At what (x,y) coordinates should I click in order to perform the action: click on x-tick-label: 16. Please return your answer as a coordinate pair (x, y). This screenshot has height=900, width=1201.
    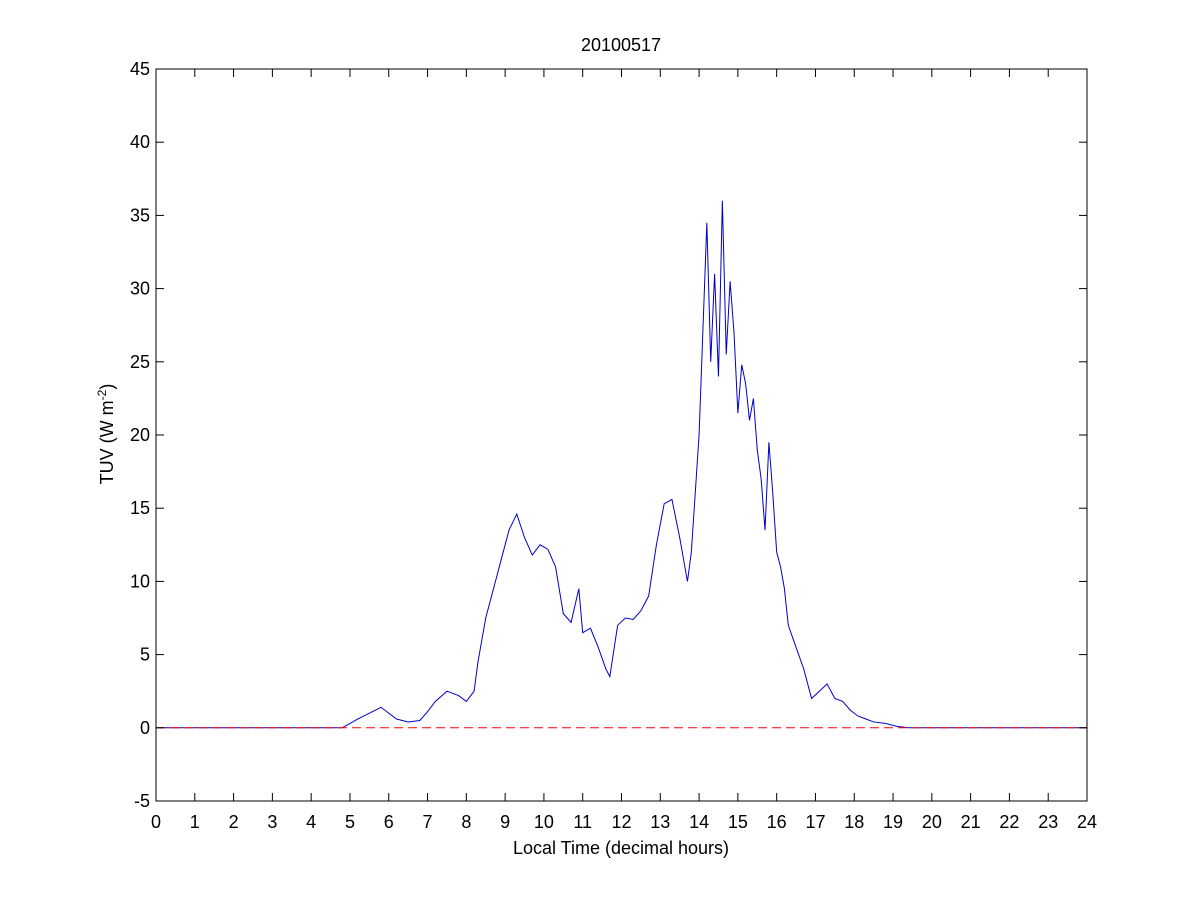
    Looking at the image, I should click on (777, 822).